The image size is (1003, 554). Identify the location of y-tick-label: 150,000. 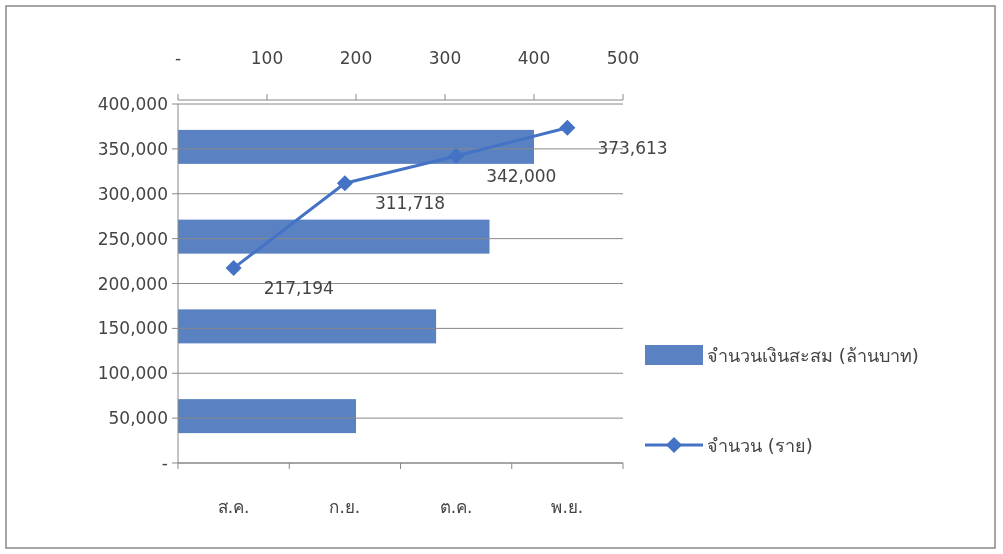
(132, 328).